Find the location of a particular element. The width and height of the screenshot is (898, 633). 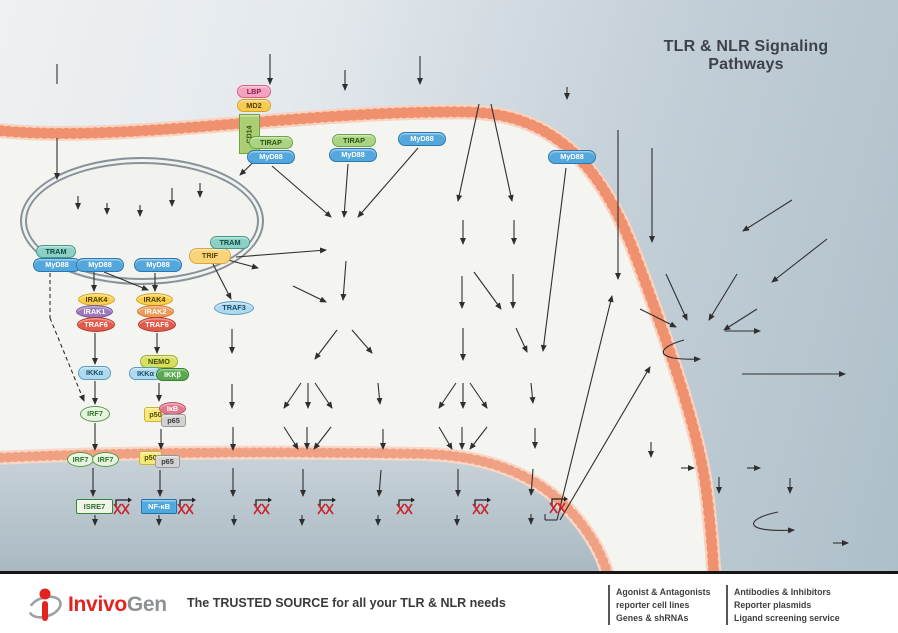

footer-service-item: Genes & shRNAs is located at coordinates (652, 618).